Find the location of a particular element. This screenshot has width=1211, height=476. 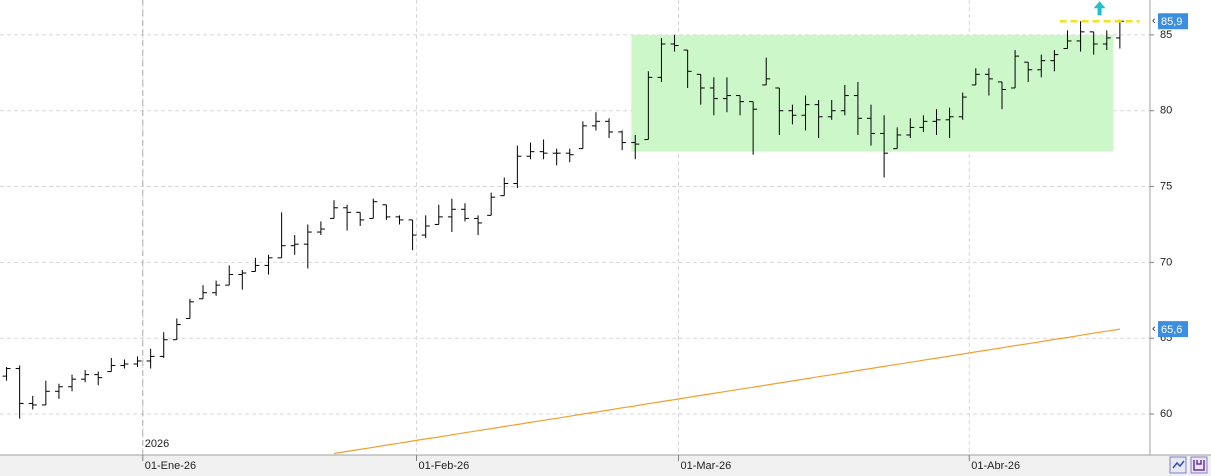

y-tick-label: 70 is located at coordinates (1166, 262).